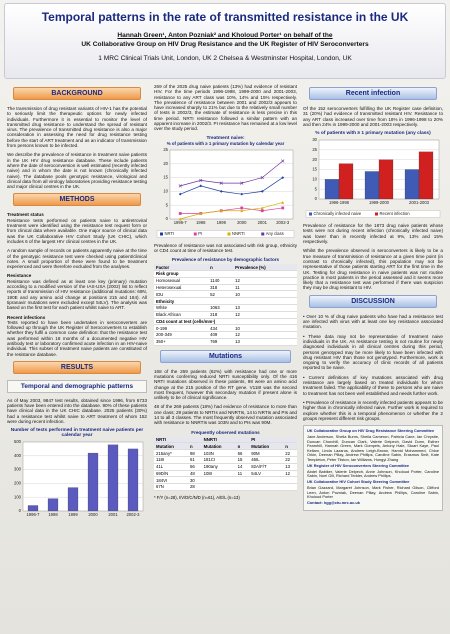 Image resolution: width=450 pixels, height=634 pixels. I want to click on table-cell: 28, so click(195, 487).